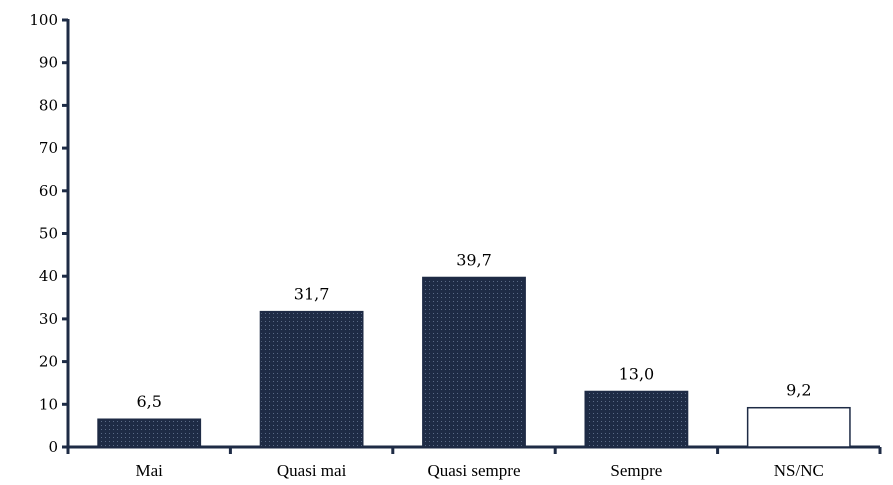  Describe the element at coordinates (48, 404) in the screenshot. I see `y-tick-label: 10` at that location.